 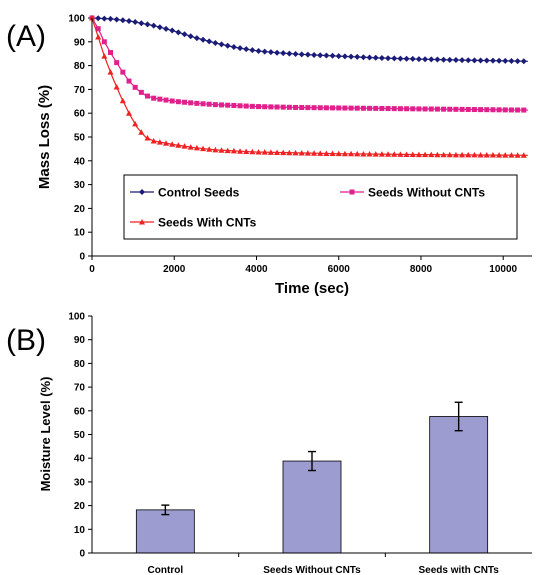 I want to click on x-tick-label: 4000, so click(x=256, y=269).